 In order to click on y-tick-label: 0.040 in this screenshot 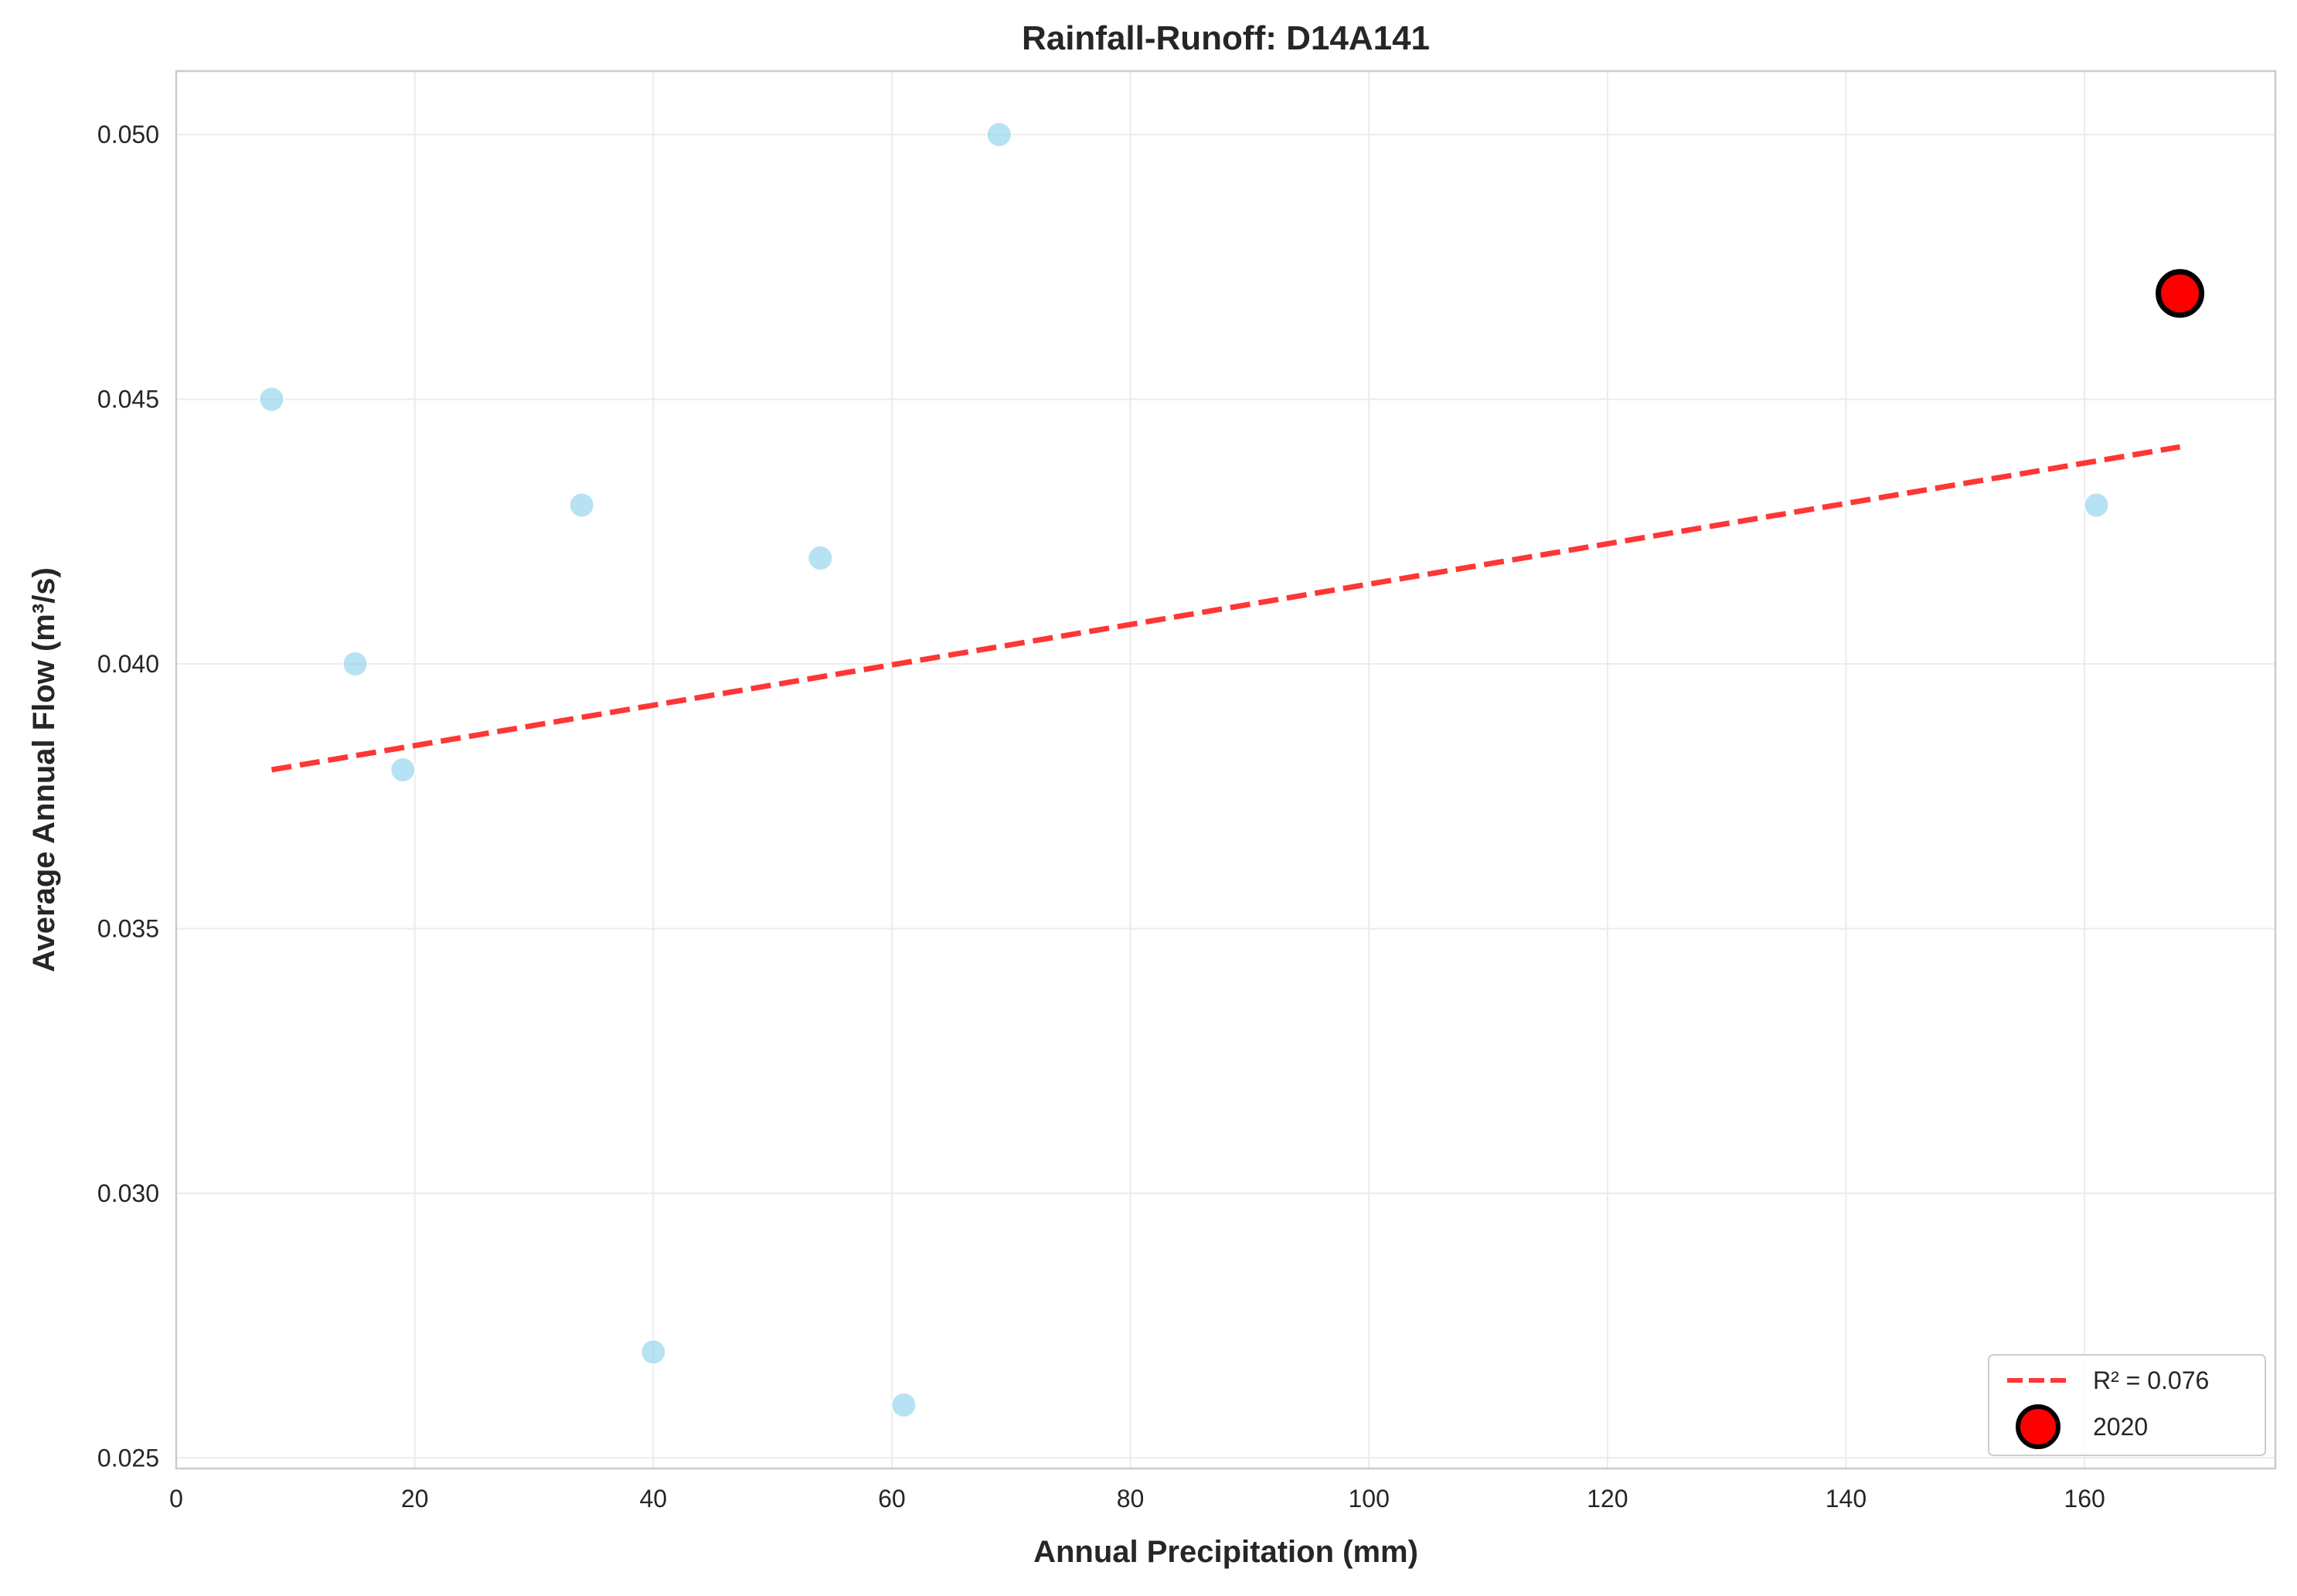, I will do `click(128, 664)`.